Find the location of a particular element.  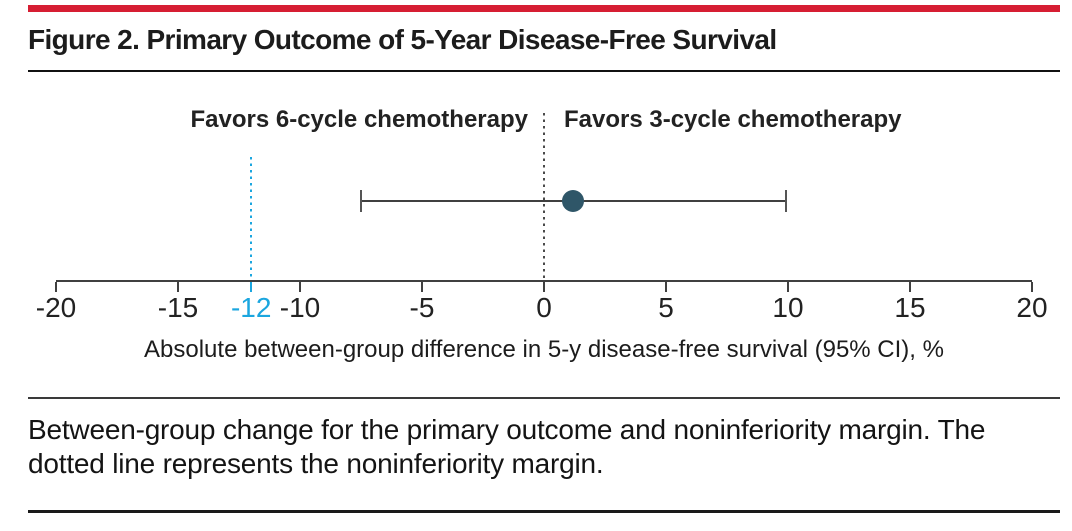

ci-upper-cap is located at coordinates (785, 201).